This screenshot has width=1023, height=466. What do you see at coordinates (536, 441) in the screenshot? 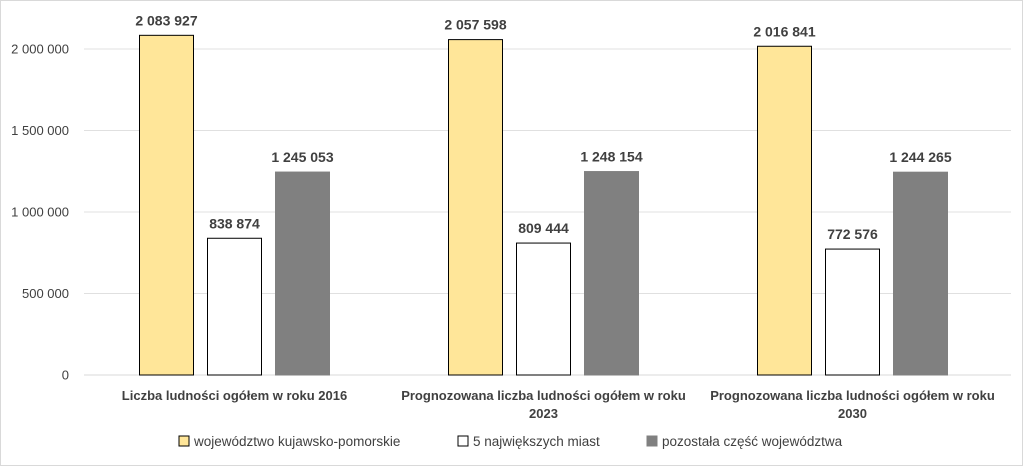
I see `legend-label-1: 5 największych miast` at bounding box center [536, 441].